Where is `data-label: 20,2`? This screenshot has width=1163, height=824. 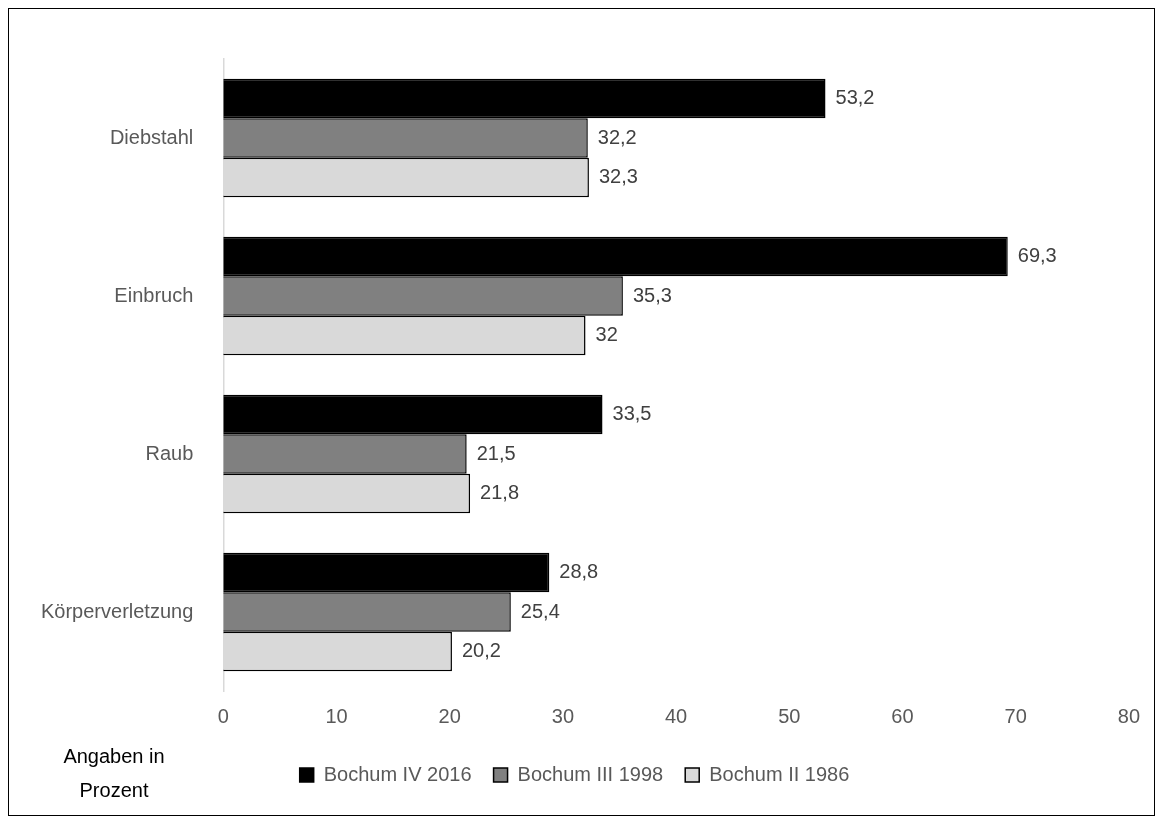
data-label: 20,2 is located at coordinates (481, 650).